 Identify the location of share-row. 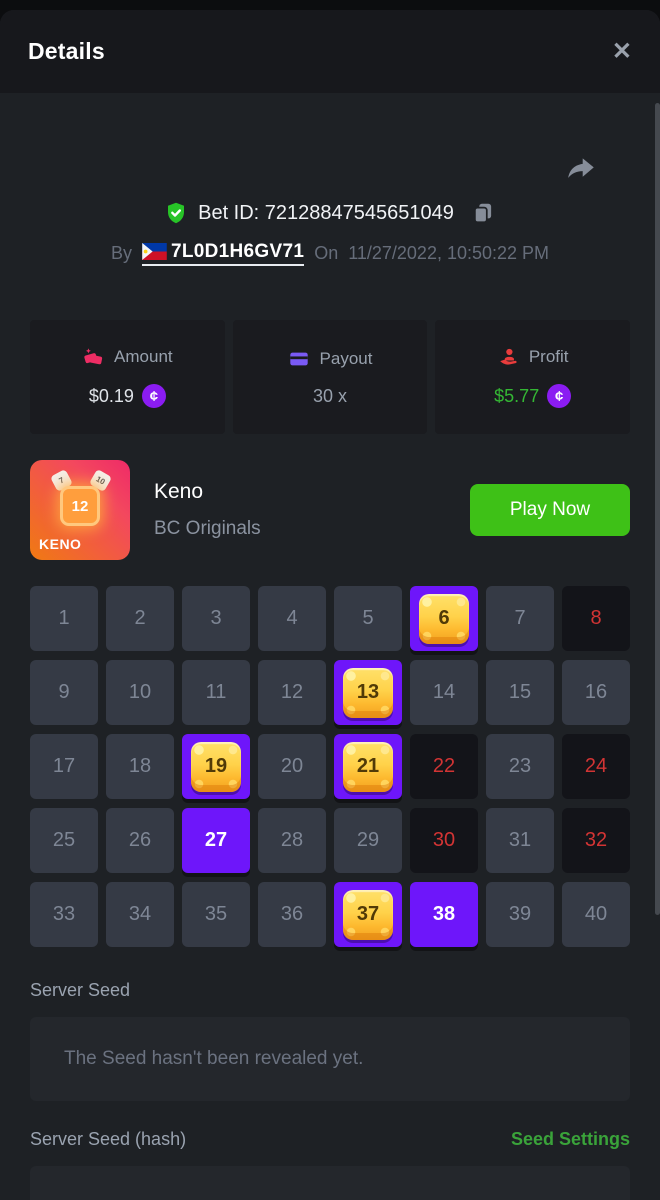
(330, 168).